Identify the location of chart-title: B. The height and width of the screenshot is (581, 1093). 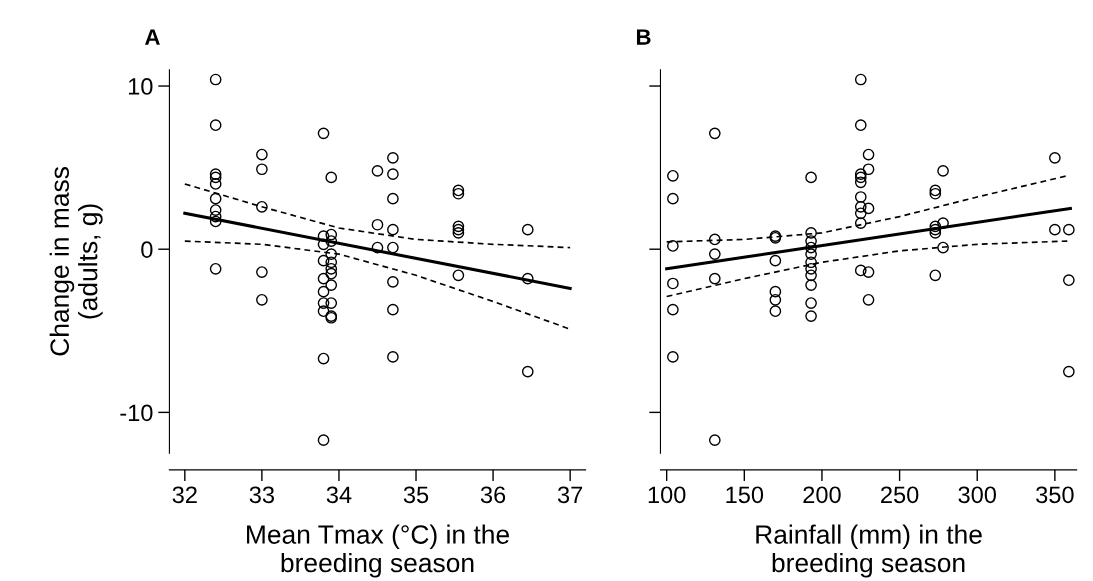
(643, 37).